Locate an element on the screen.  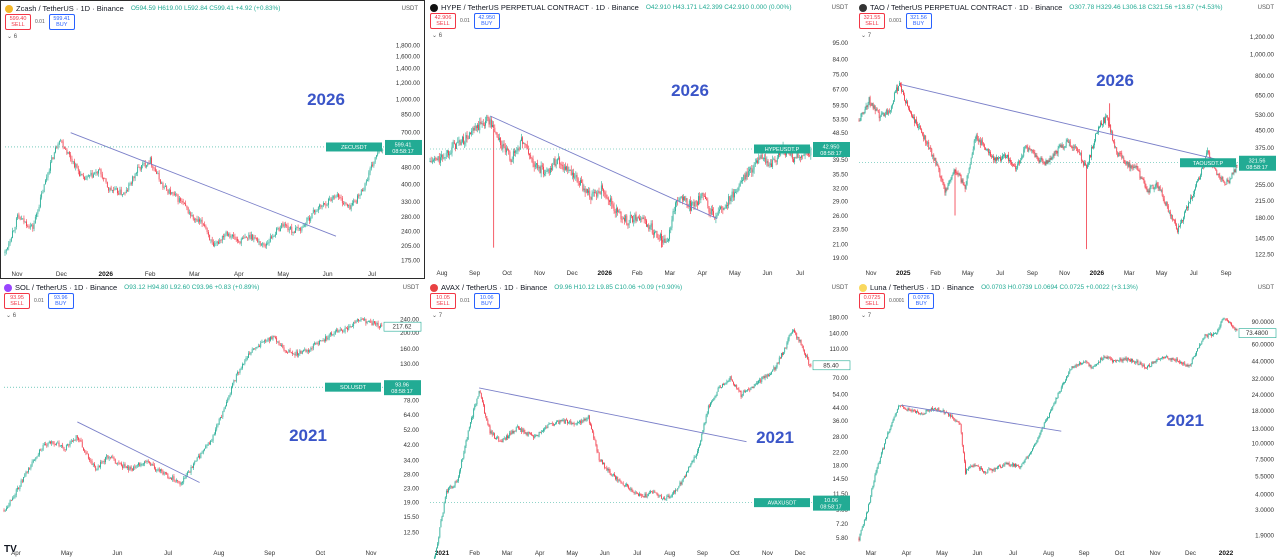
sell-button: 42.906 SELL is located at coordinates (443, 21).